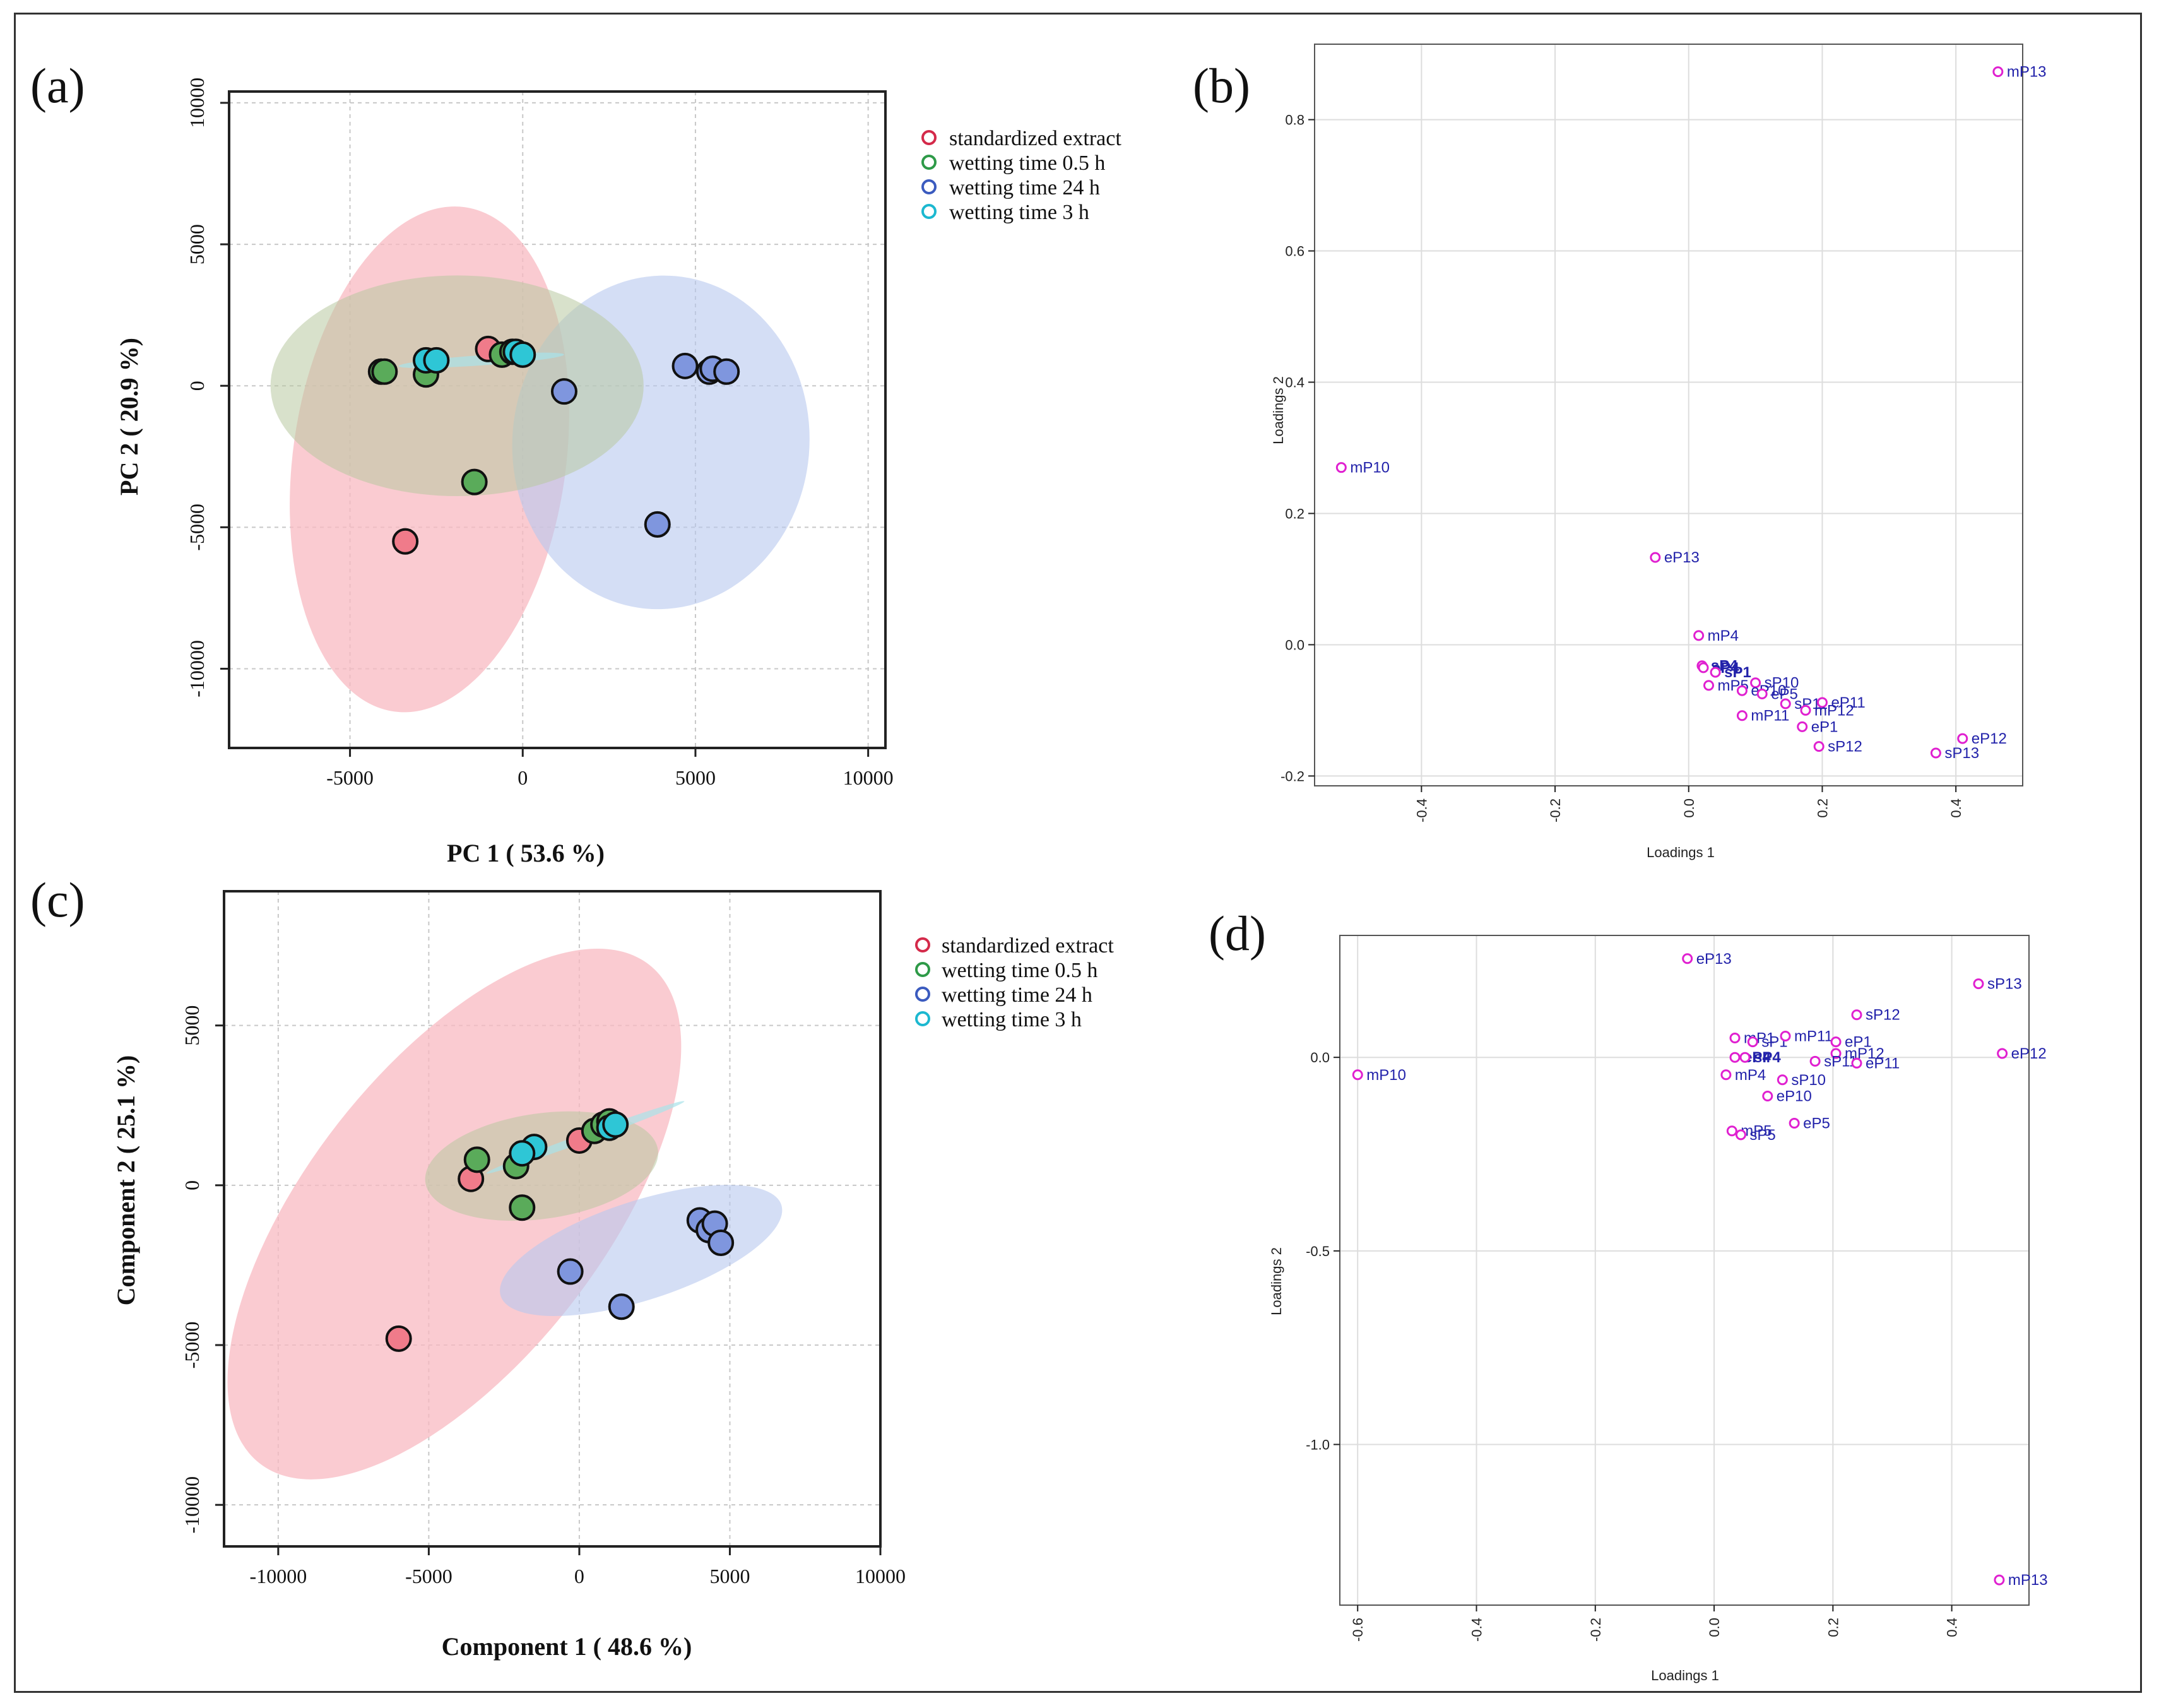 This screenshot has width=2159, height=1708. What do you see at coordinates (1767, 1057) in the screenshot?
I see `panel-d-loading-label-sP4: sP4` at bounding box center [1767, 1057].